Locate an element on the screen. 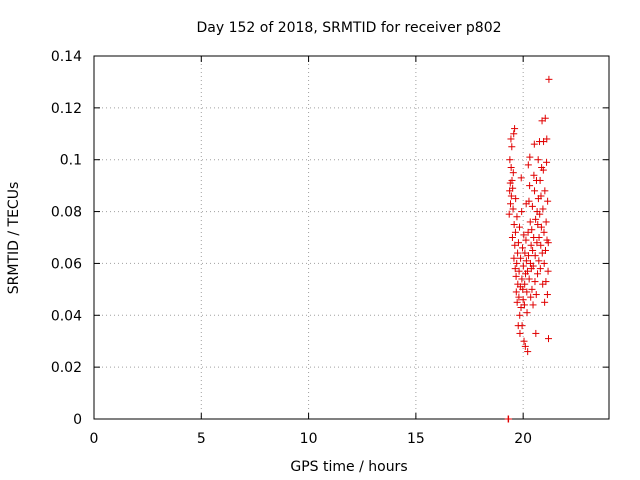 The image size is (640, 480). y-tick-label: 0.1 is located at coordinates (71, 161).